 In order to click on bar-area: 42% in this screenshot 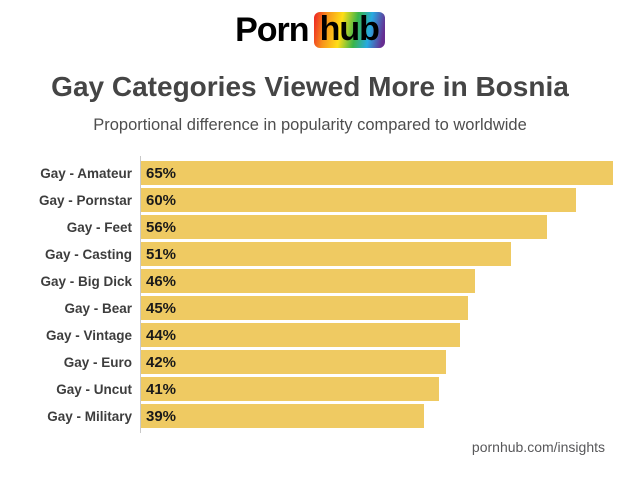, I will do `click(380, 362)`.